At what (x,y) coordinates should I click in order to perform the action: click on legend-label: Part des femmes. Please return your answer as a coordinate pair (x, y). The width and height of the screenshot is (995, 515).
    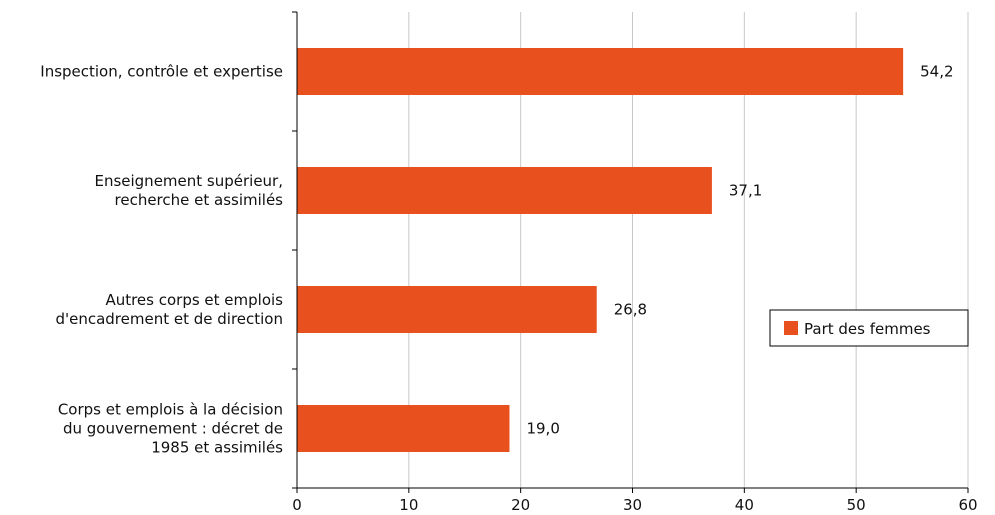
    Looking at the image, I should click on (867, 329).